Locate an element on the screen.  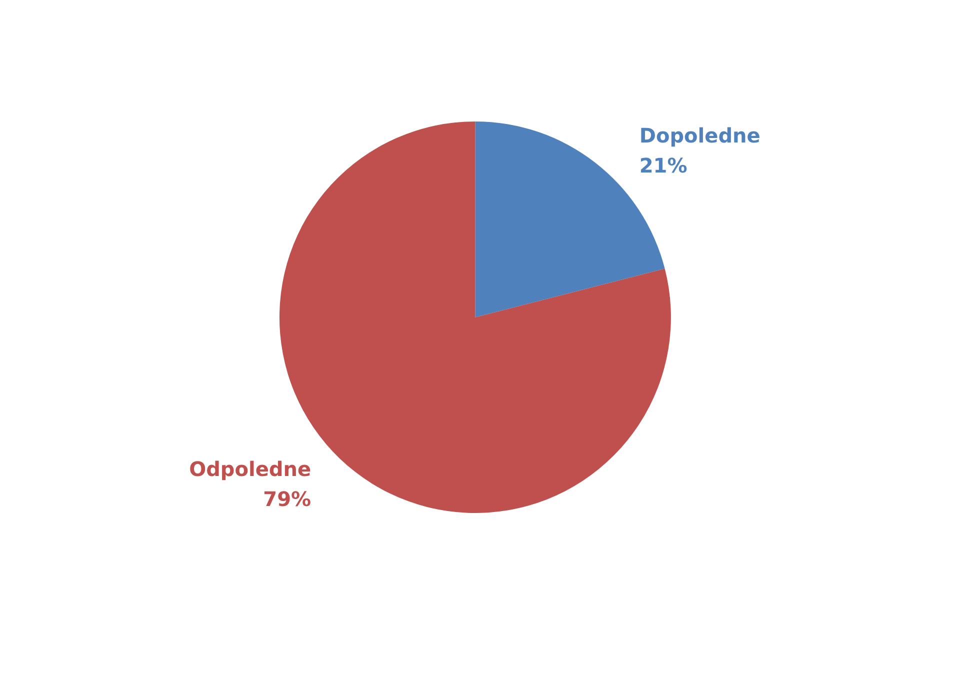
slice-label: Dopoledne is located at coordinates (699, 136).